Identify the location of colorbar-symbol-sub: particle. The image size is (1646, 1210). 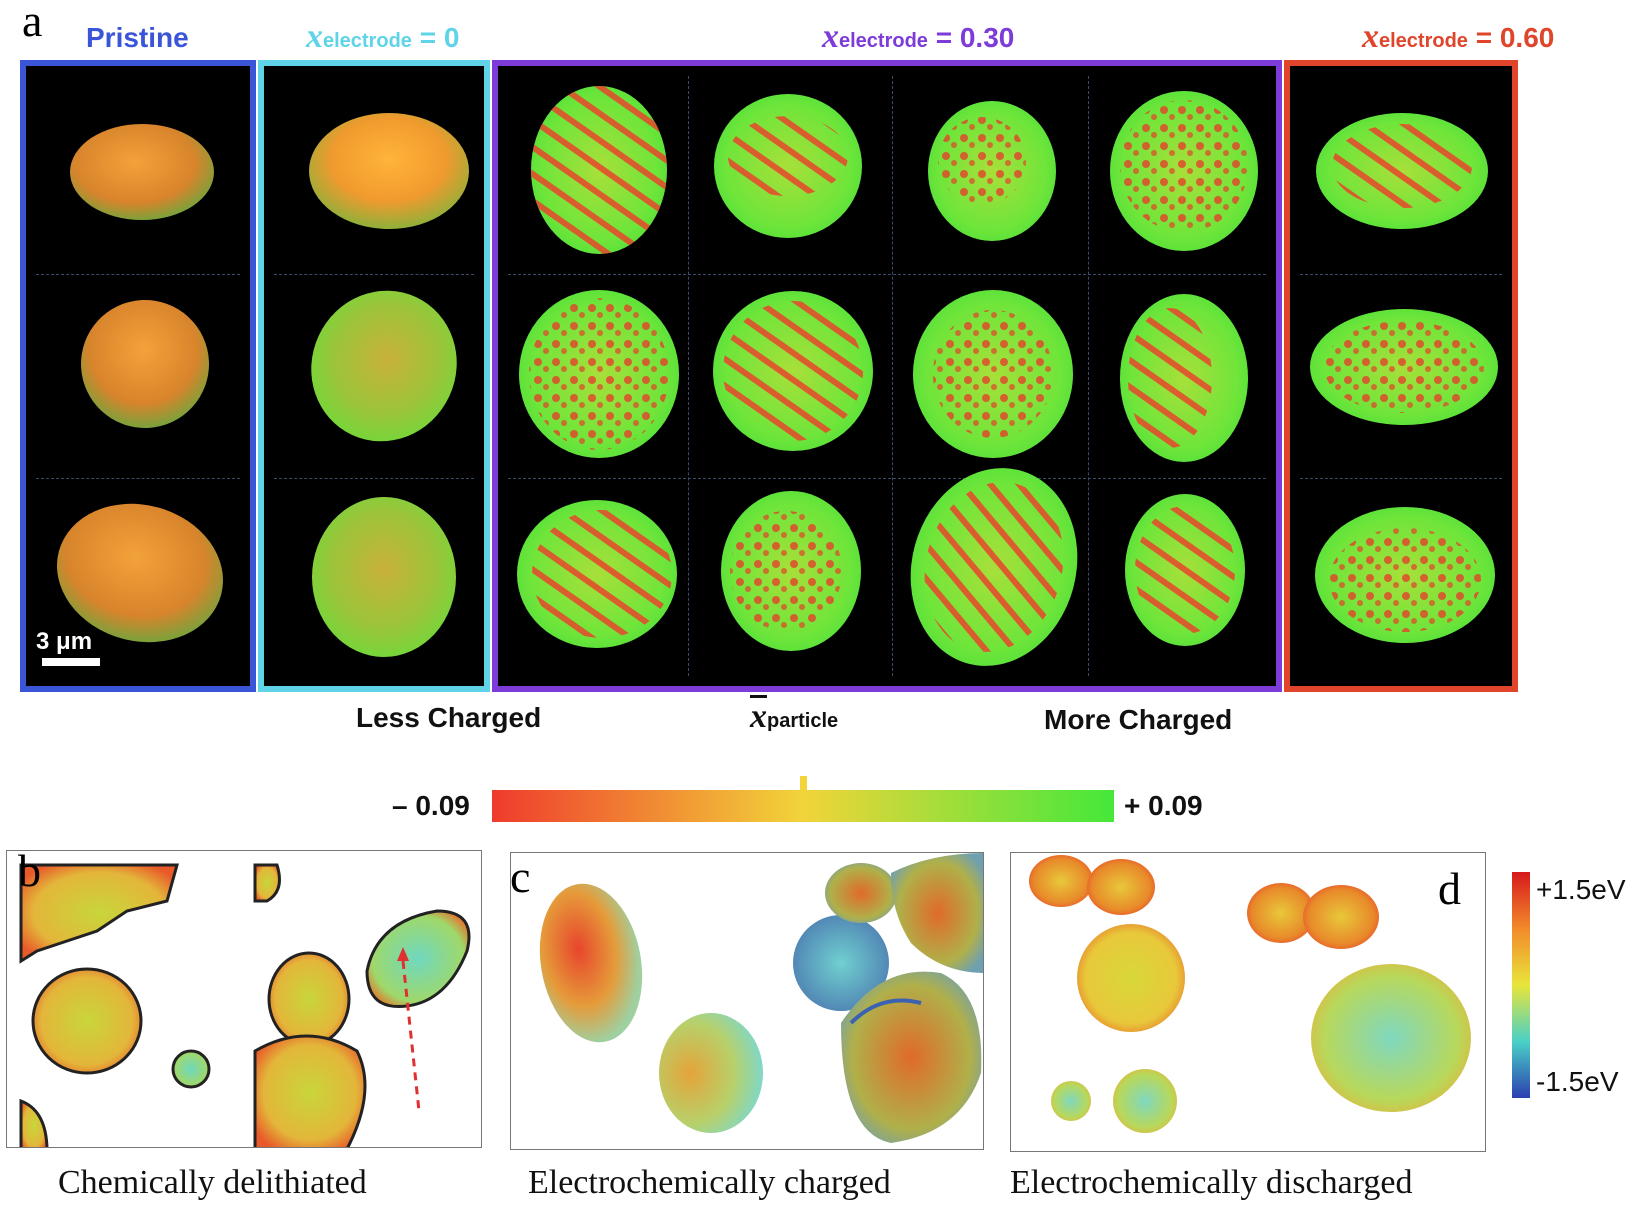
(803, 721).